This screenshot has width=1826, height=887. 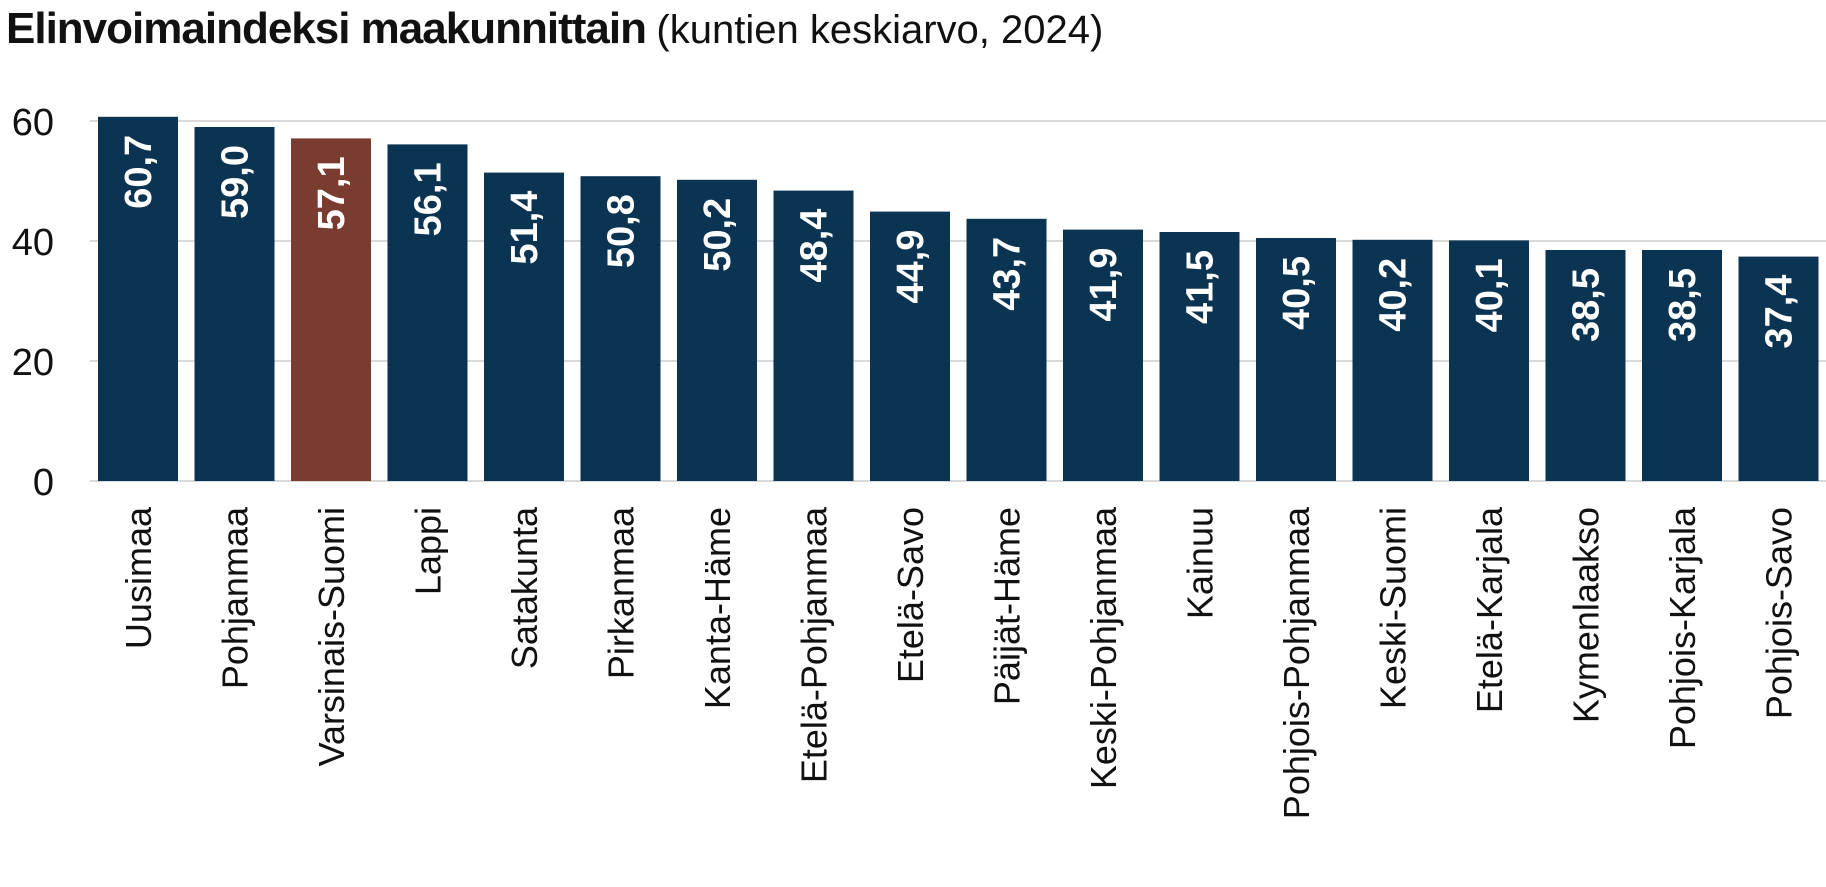 What do you see at coordinates (1297, 293) in the screenshot?
I see `bar-value-label: 40,5` at bounding box center [1297, 293].